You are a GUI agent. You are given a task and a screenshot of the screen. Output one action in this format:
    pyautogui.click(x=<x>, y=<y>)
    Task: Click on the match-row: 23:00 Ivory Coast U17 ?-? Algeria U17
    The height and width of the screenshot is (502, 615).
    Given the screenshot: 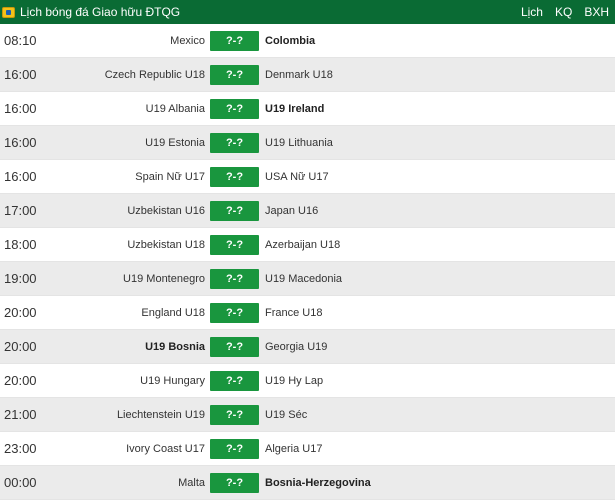 What is the action you would take?
    pyautogui.click(x=307, y=449)
    